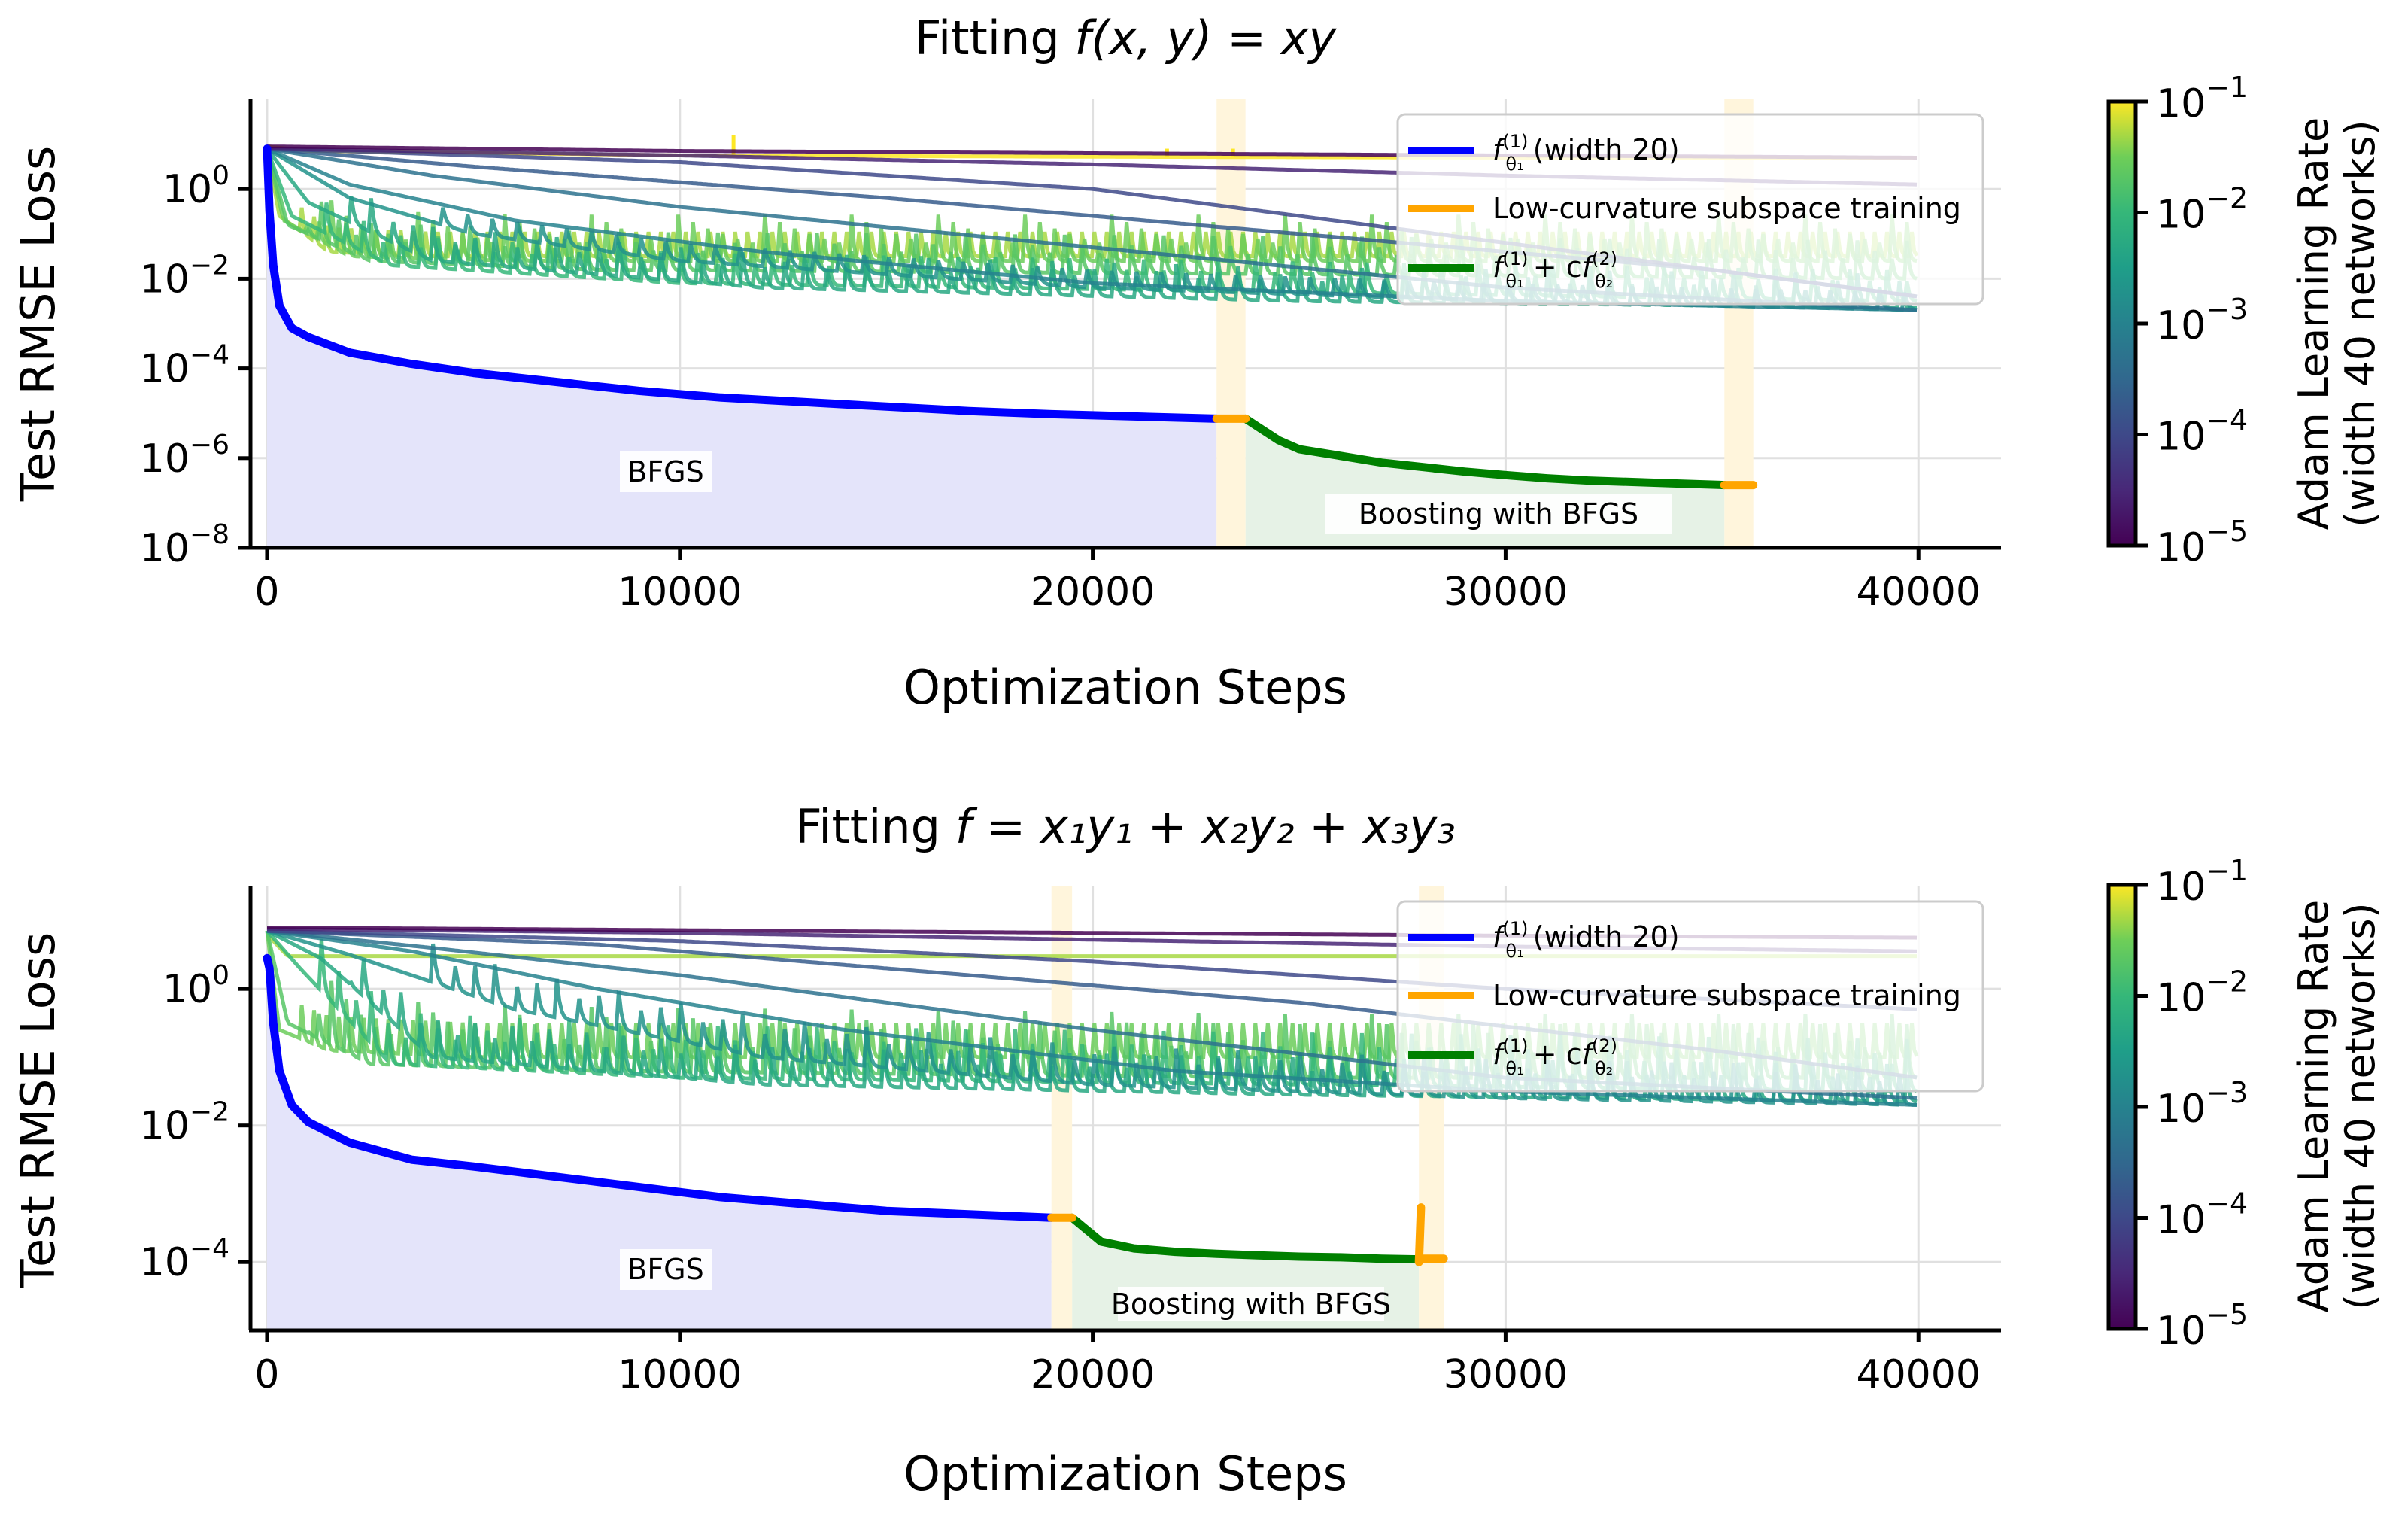 The height and width of the screenshot is (1514, 2408). Describe the element at coordinates (184, 456) in the screenshot. I see `y-tick-label: 10⁻⁶` at that location.